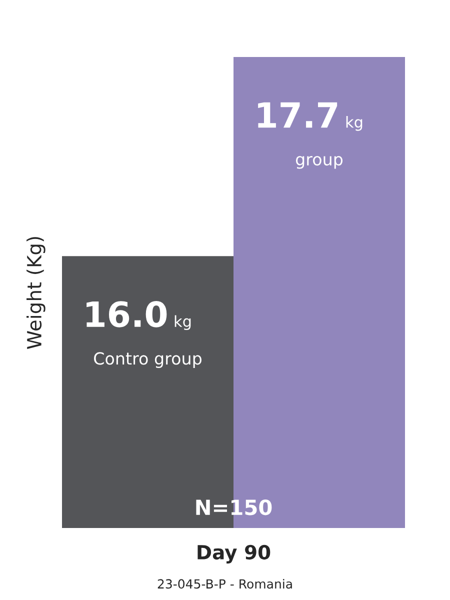 The width and height of the screenshot is (450, 600). What do you see at coordinates (36, 293) in the screenshot?
I see `y-axis-title: Weight (Kg)` at bounding box center [36, 293].